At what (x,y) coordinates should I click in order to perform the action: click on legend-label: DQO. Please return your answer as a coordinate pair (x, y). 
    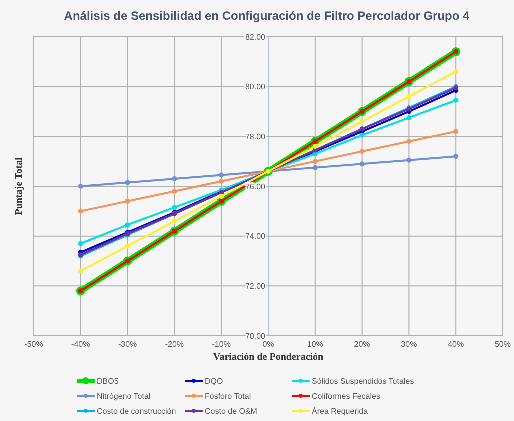
    Looking at the image, I should click on (214, 381).